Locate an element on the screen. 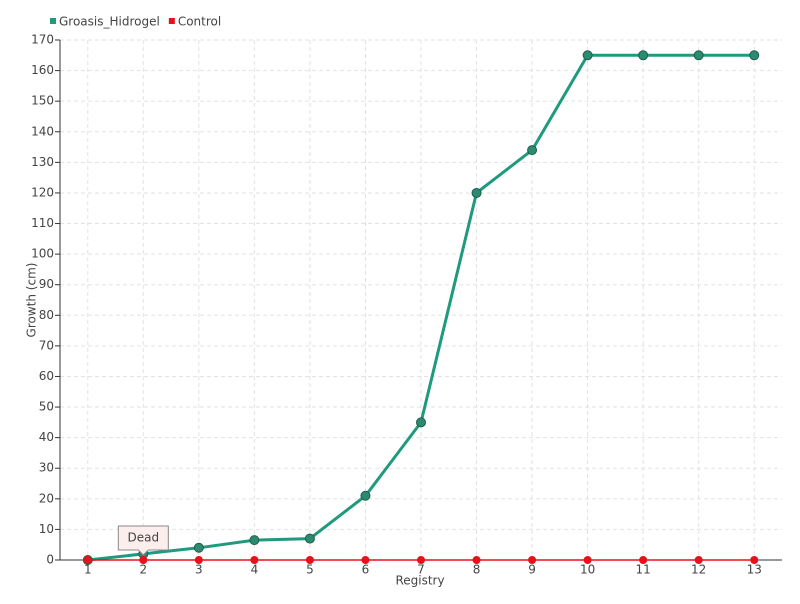  x-tick-label: 11 is located at coordinates (643, 570).